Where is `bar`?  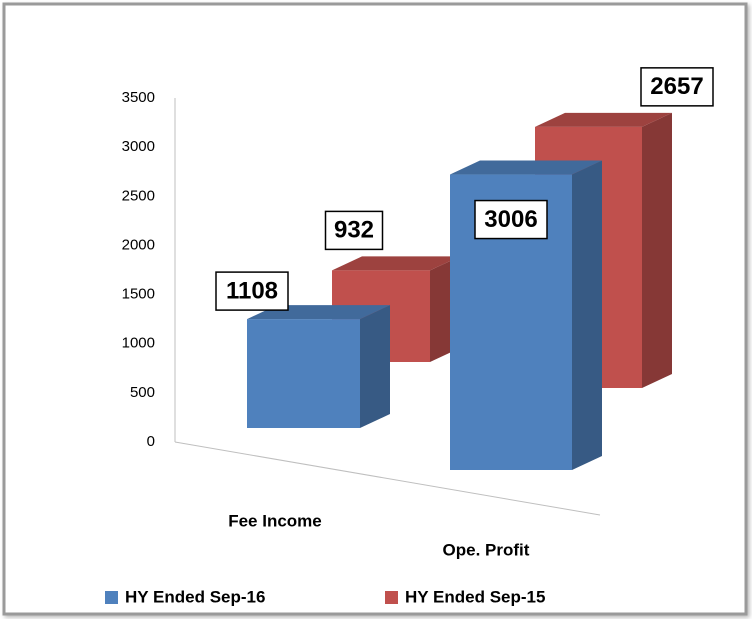
bar is located at coordinates (318, 366).